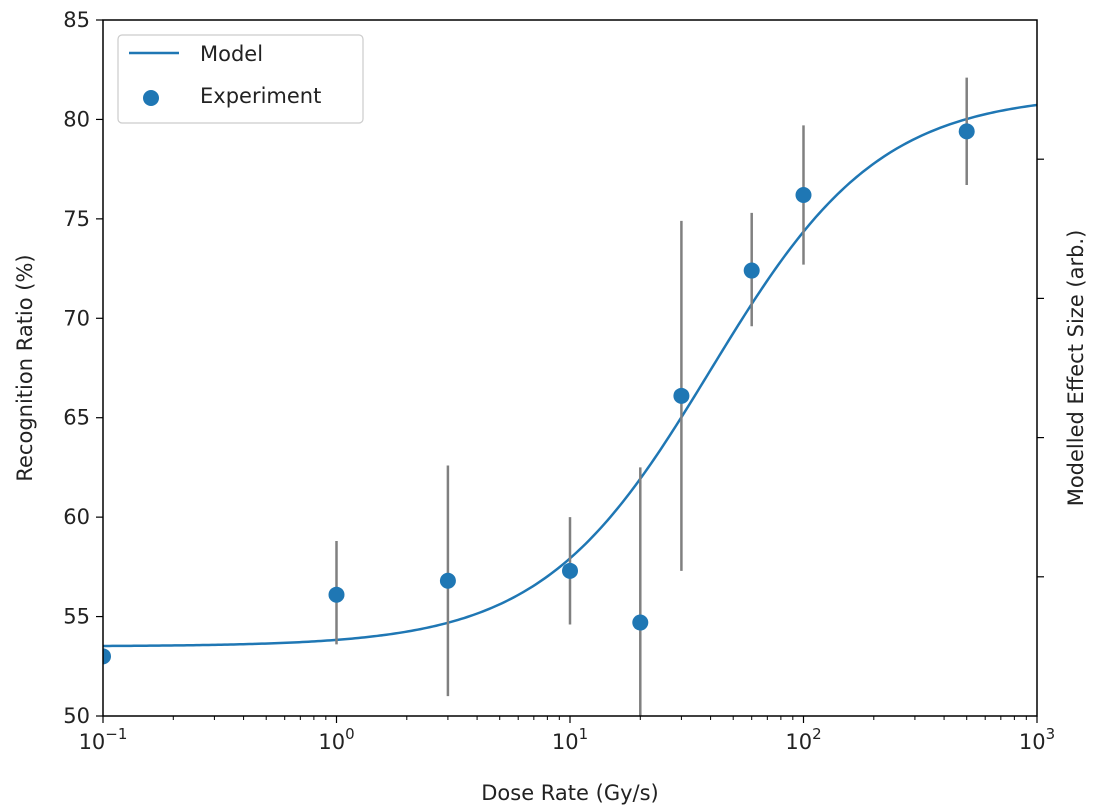 The width and height of the screenshot is (1093, 809). What do you see at coordinates (76, 119) in the screenshot?
I see `y-tick-label: 80` at bounding box center [76, 119].